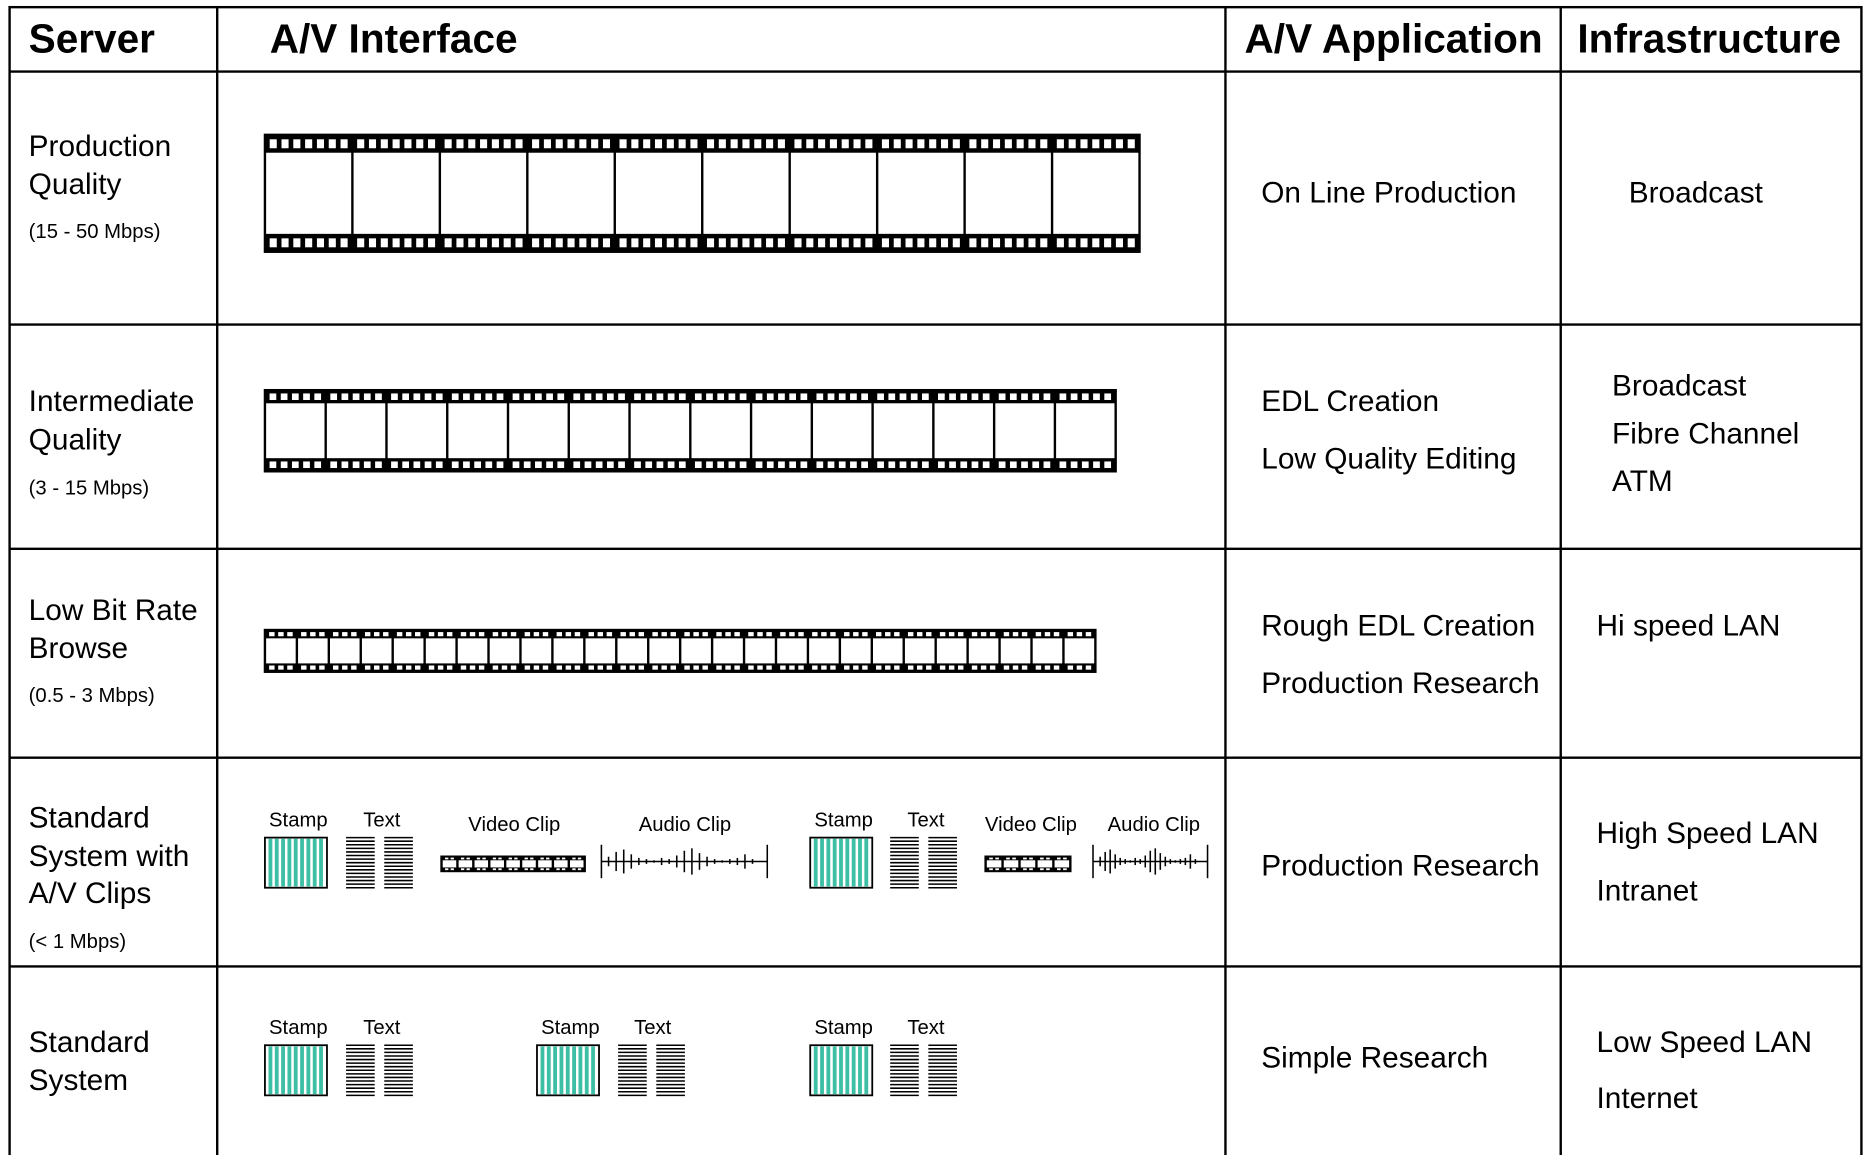  I want to click on application: Production Research, so click(1400, 683).